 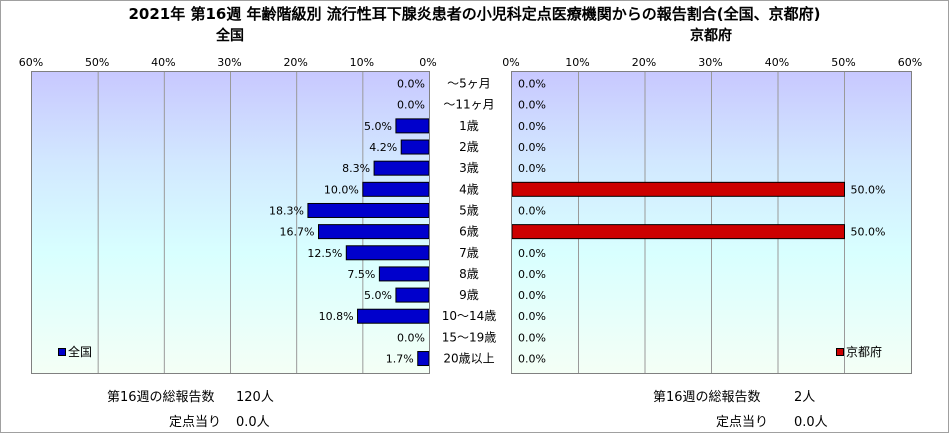 What do you see at coordinates (510, 62) in the screenshot?
I see `right-x-tick-label: 0%` at bounding box center [510, 62].